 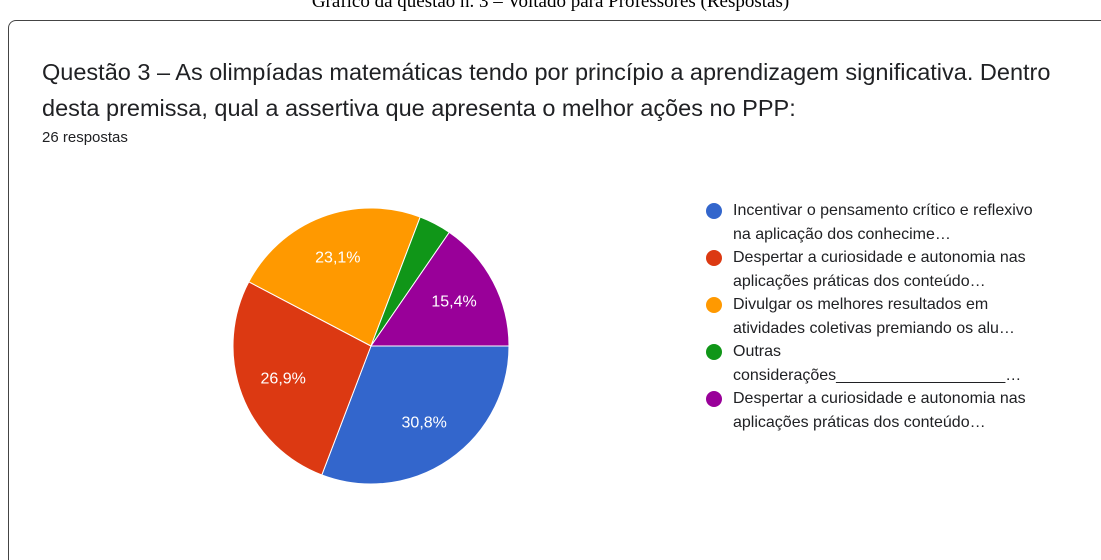 I want to click on response-count: 26 respostas, so click(x=85, y=137).